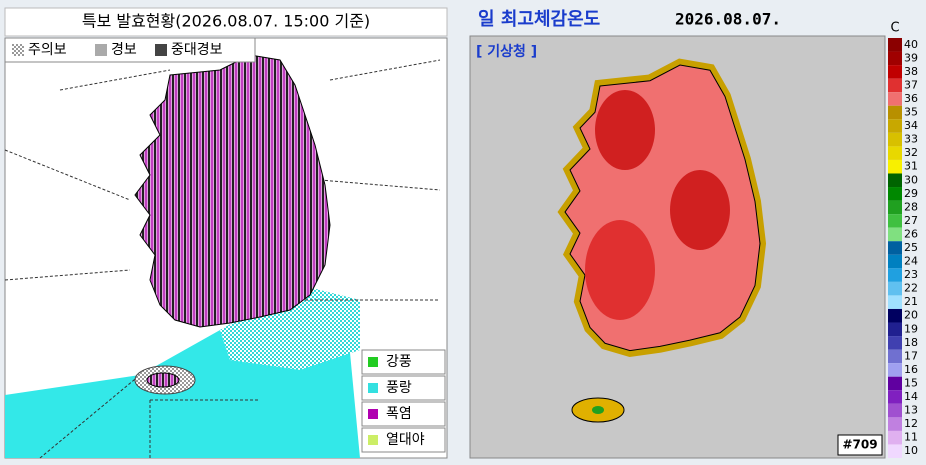  What do you see at coordinates (911, 44) in the screenshot?
I see `scale-label: 40` at bounding box center [911, 44].